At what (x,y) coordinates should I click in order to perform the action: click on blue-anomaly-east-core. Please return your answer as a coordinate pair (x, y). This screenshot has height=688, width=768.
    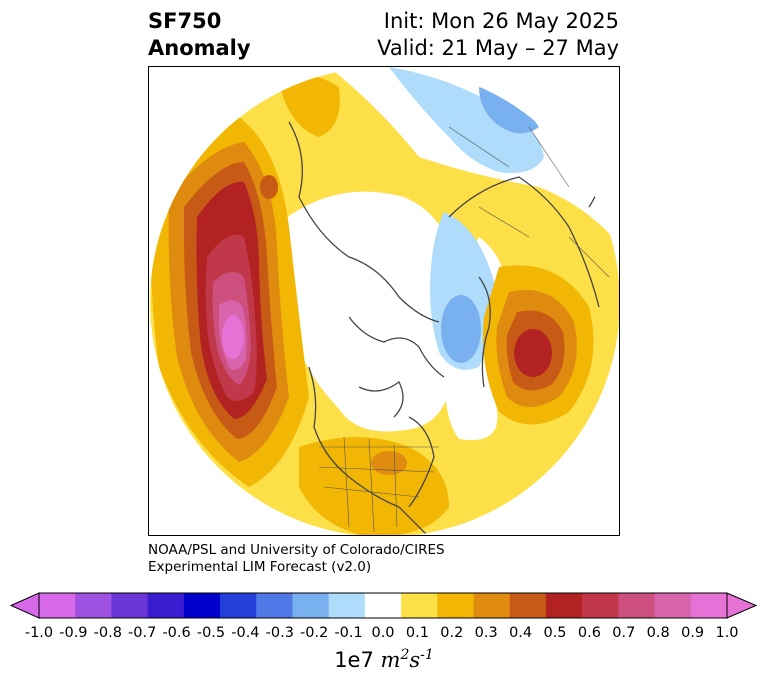
    Looking at the image, I should click on (461, 329).